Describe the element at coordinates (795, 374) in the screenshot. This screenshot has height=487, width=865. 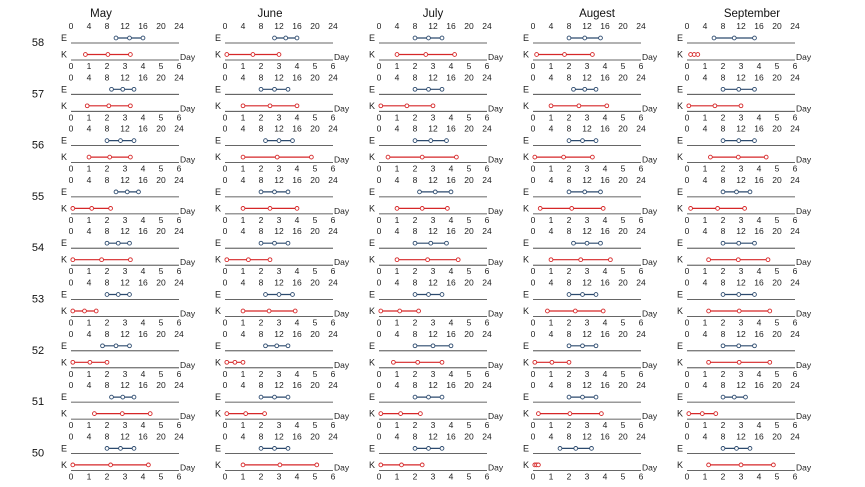
I see `k-axis-tick-label: 6` at that location.